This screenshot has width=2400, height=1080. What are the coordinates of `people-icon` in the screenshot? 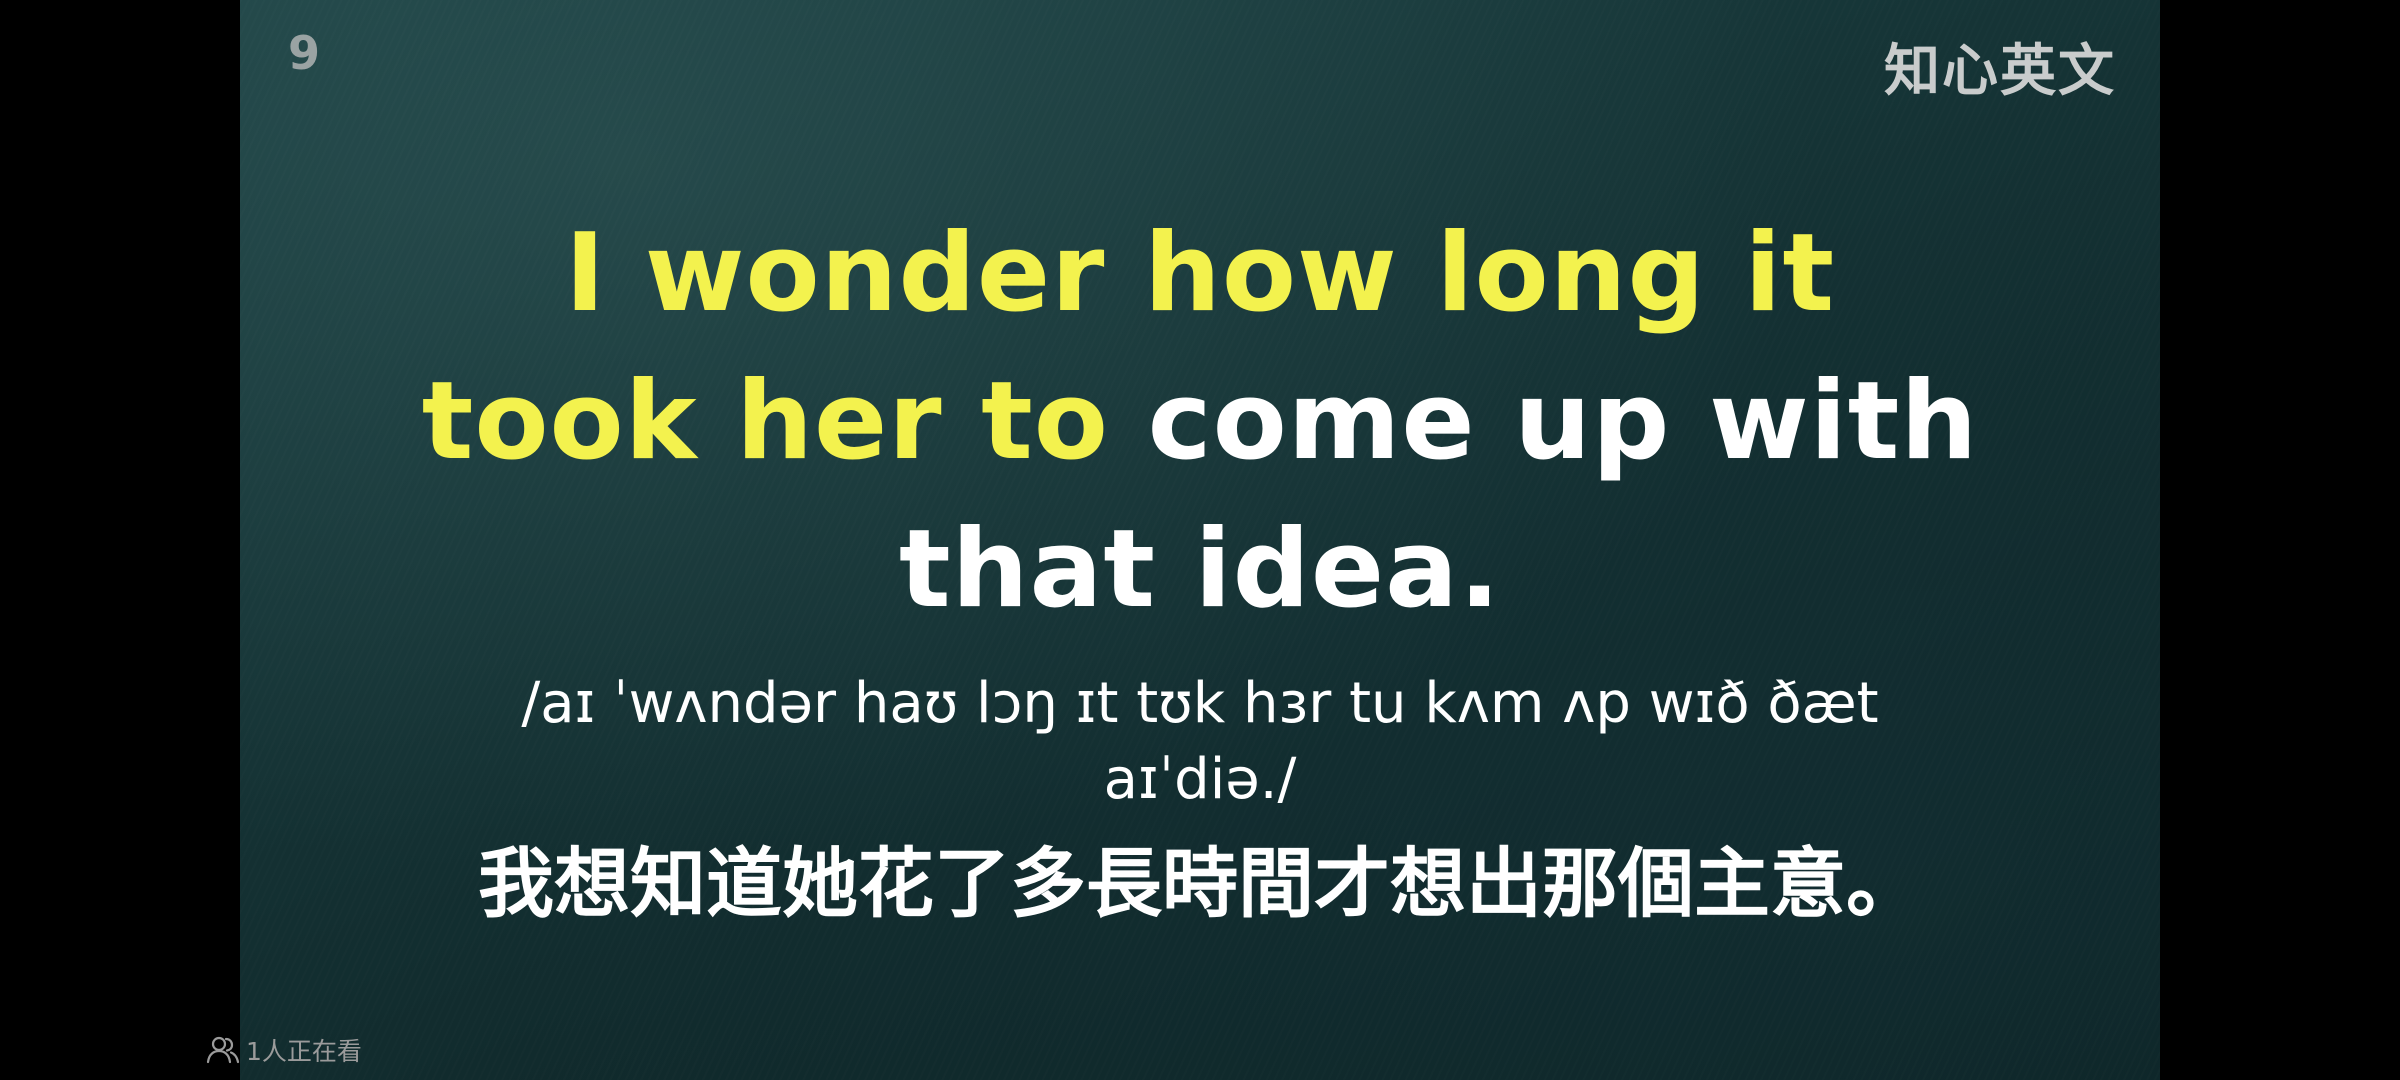 It's located at (223, 1050).